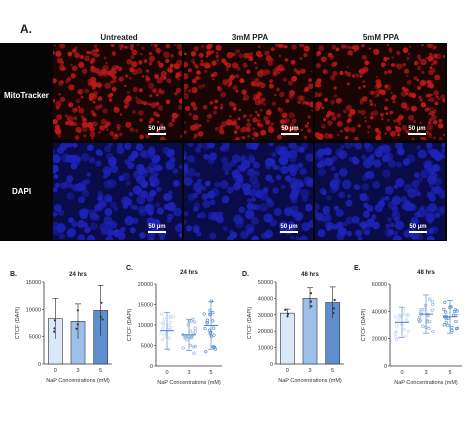 This screenshot has height=423, width=474. What do you see at coordinates (147, 347) in the screenshot?
I see `y-tick-label: 5000` at bounding box center [147, 347].